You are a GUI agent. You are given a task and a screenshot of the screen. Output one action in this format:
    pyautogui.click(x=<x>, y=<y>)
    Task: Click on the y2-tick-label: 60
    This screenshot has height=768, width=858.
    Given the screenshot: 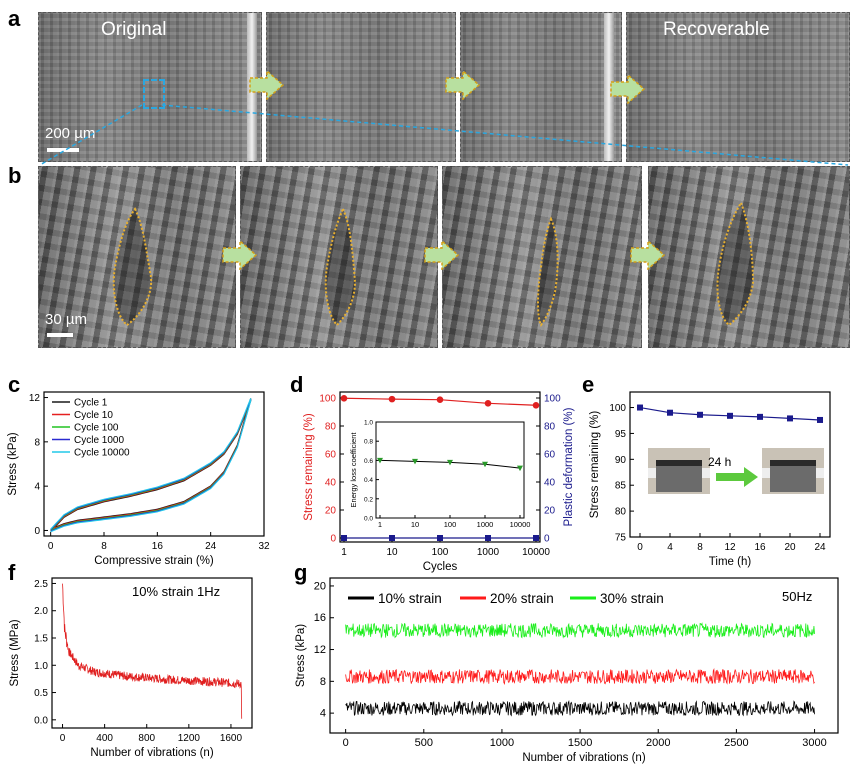 What is the action you would take?
    pyautogui.click(x=550, y=455)
    